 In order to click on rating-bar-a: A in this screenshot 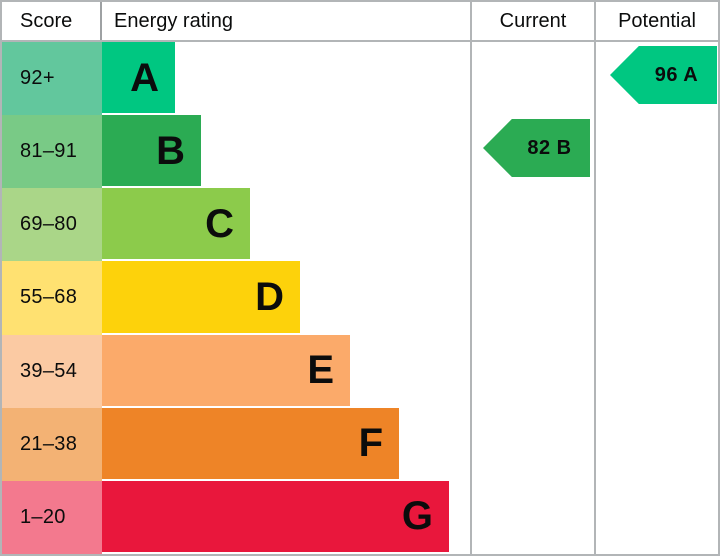, I will do `click(138, 78)`.